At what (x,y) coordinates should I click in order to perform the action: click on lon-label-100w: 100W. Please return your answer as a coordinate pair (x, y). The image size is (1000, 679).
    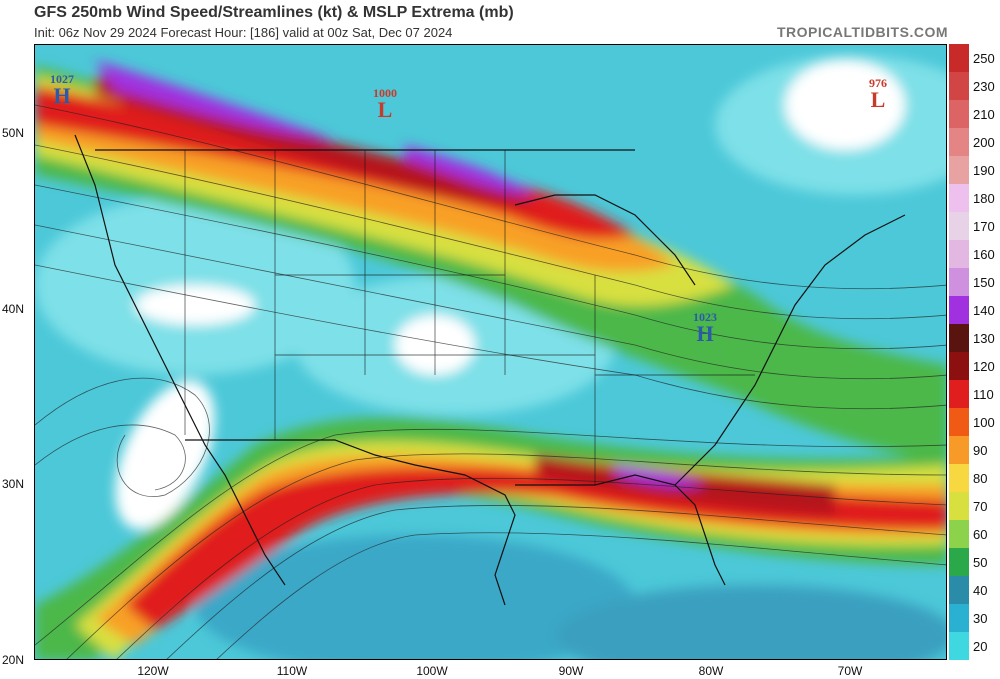
    Looking at the image, I should click on (432, 671).